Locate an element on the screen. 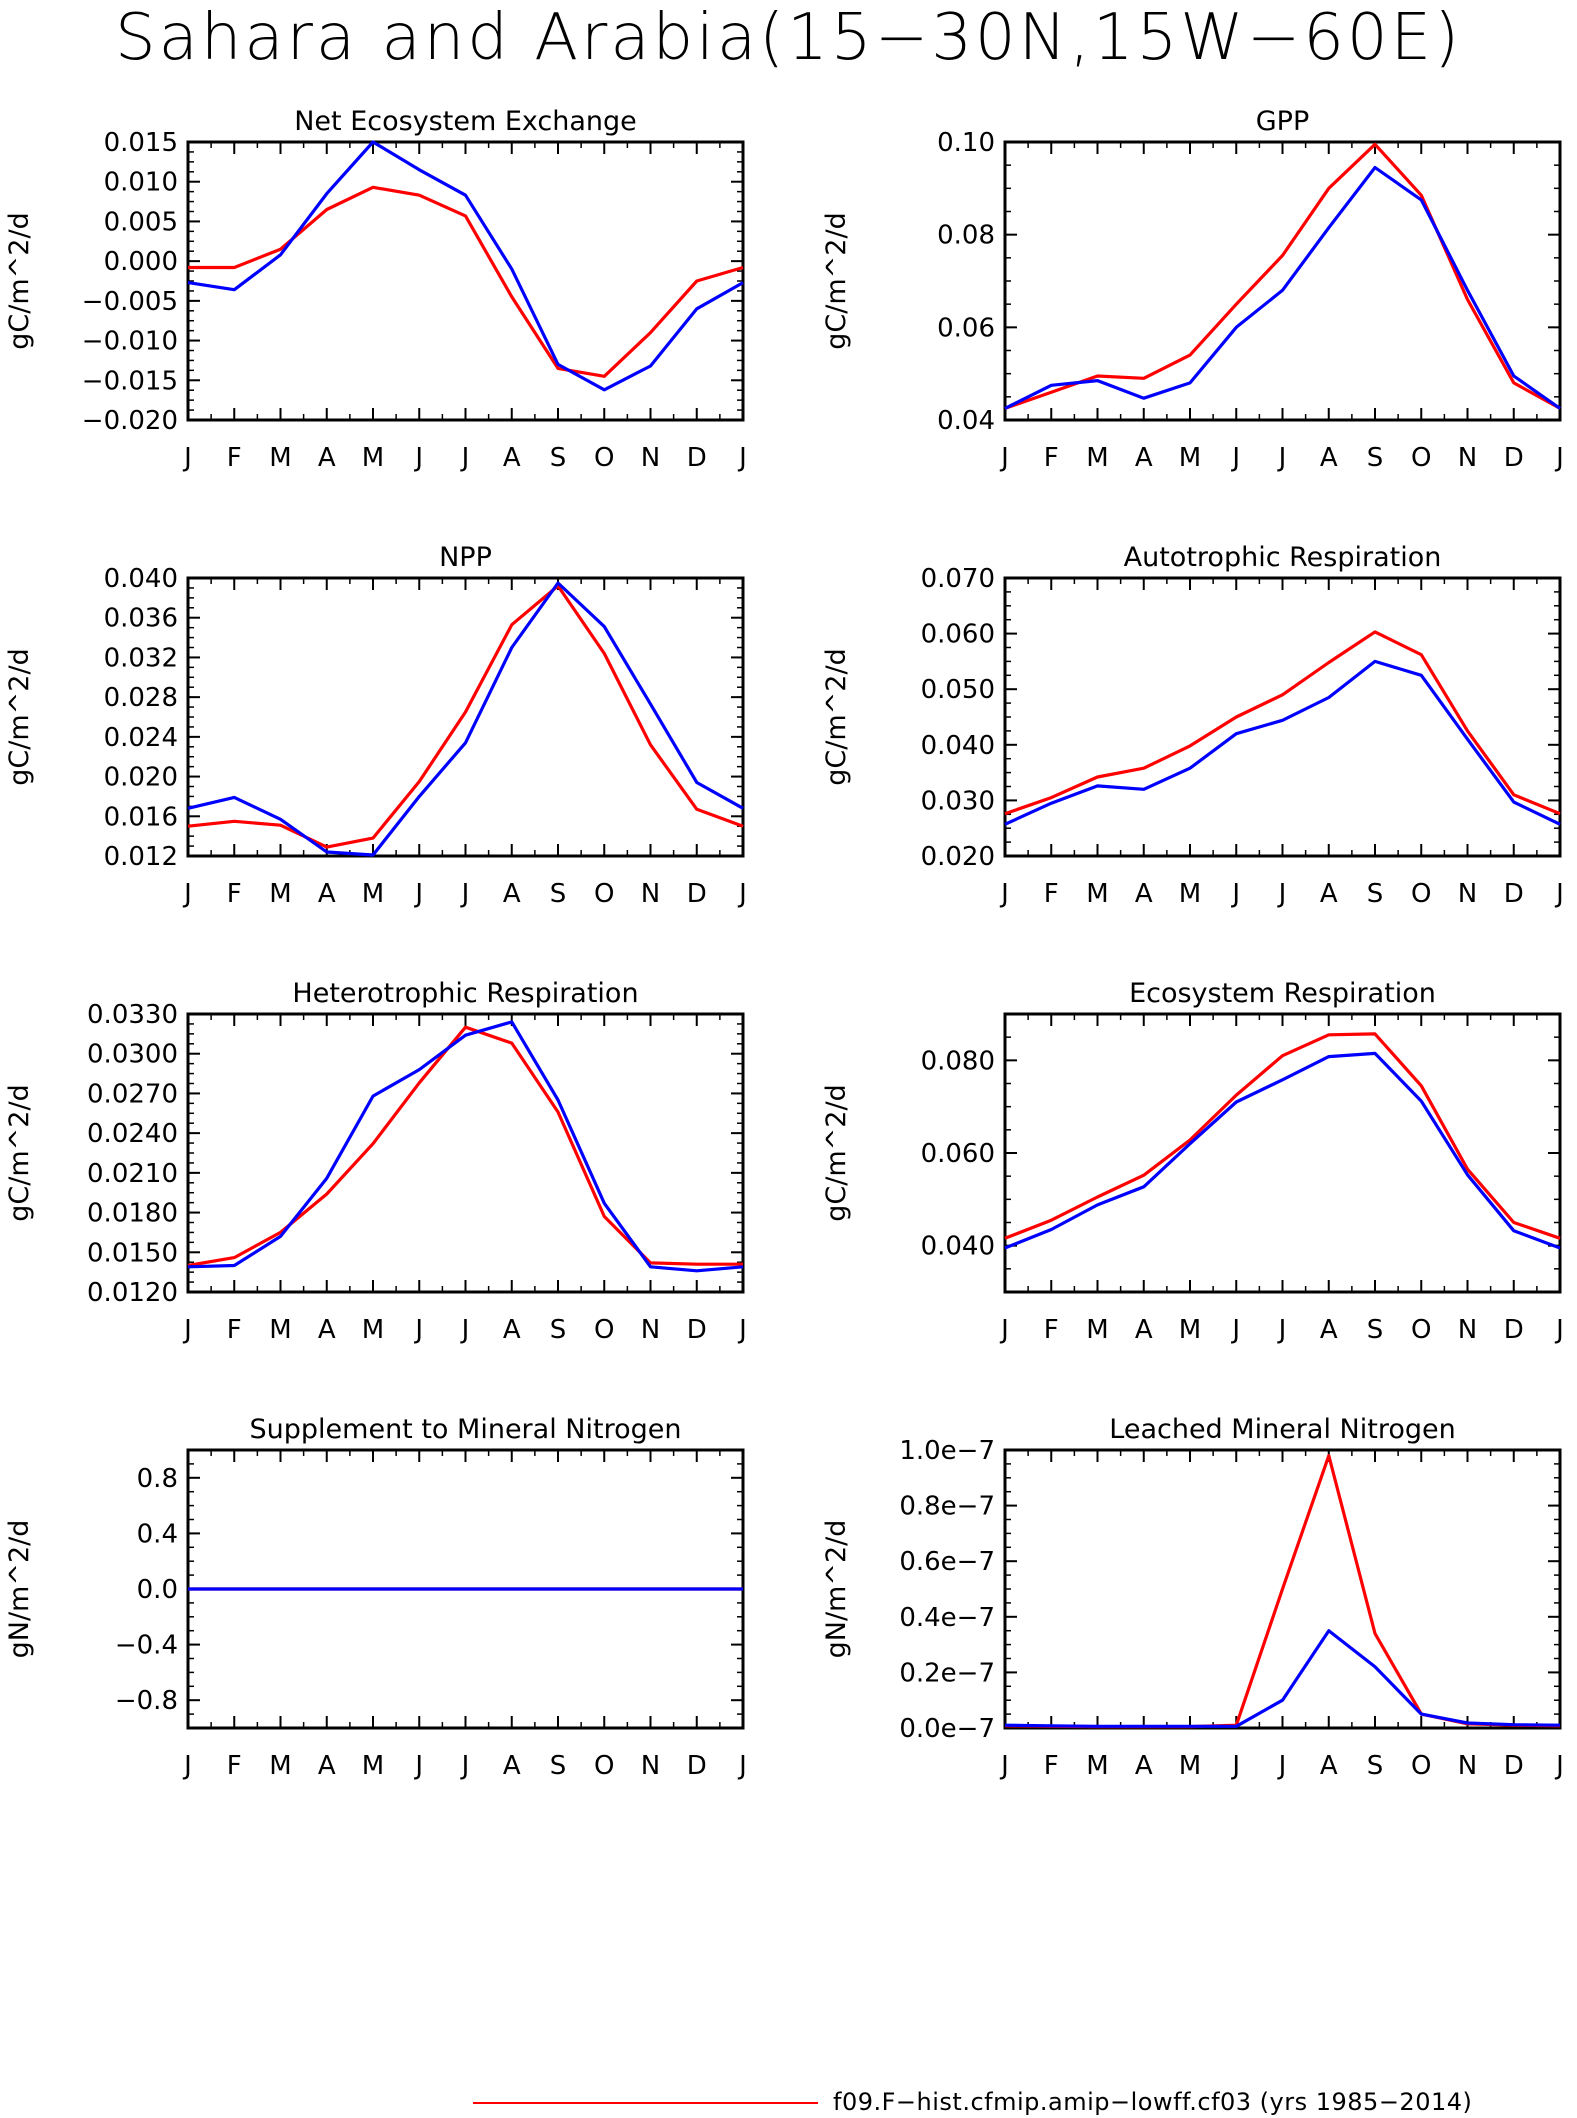 Image resolution: width=1577 pixels, height=2118 pixels. y-tick-label: −0.4 is located at coordinates (146, 1646).